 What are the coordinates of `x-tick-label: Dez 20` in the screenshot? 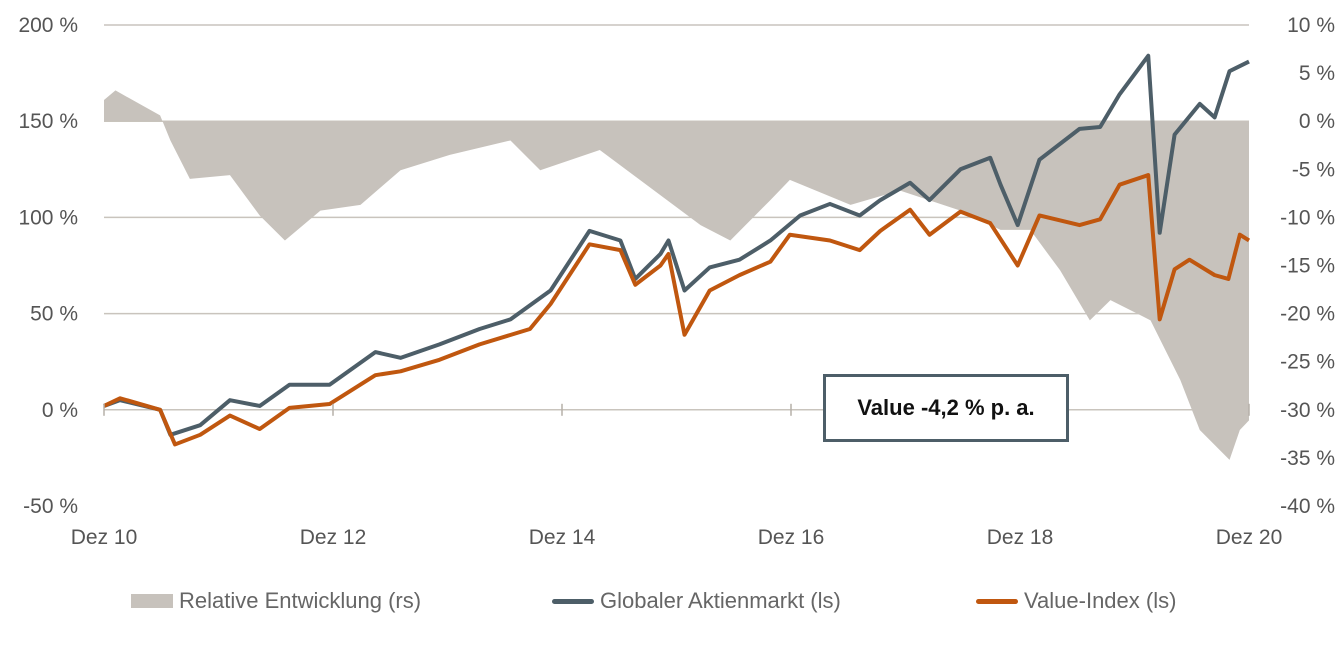 It's located at (1249, 537).